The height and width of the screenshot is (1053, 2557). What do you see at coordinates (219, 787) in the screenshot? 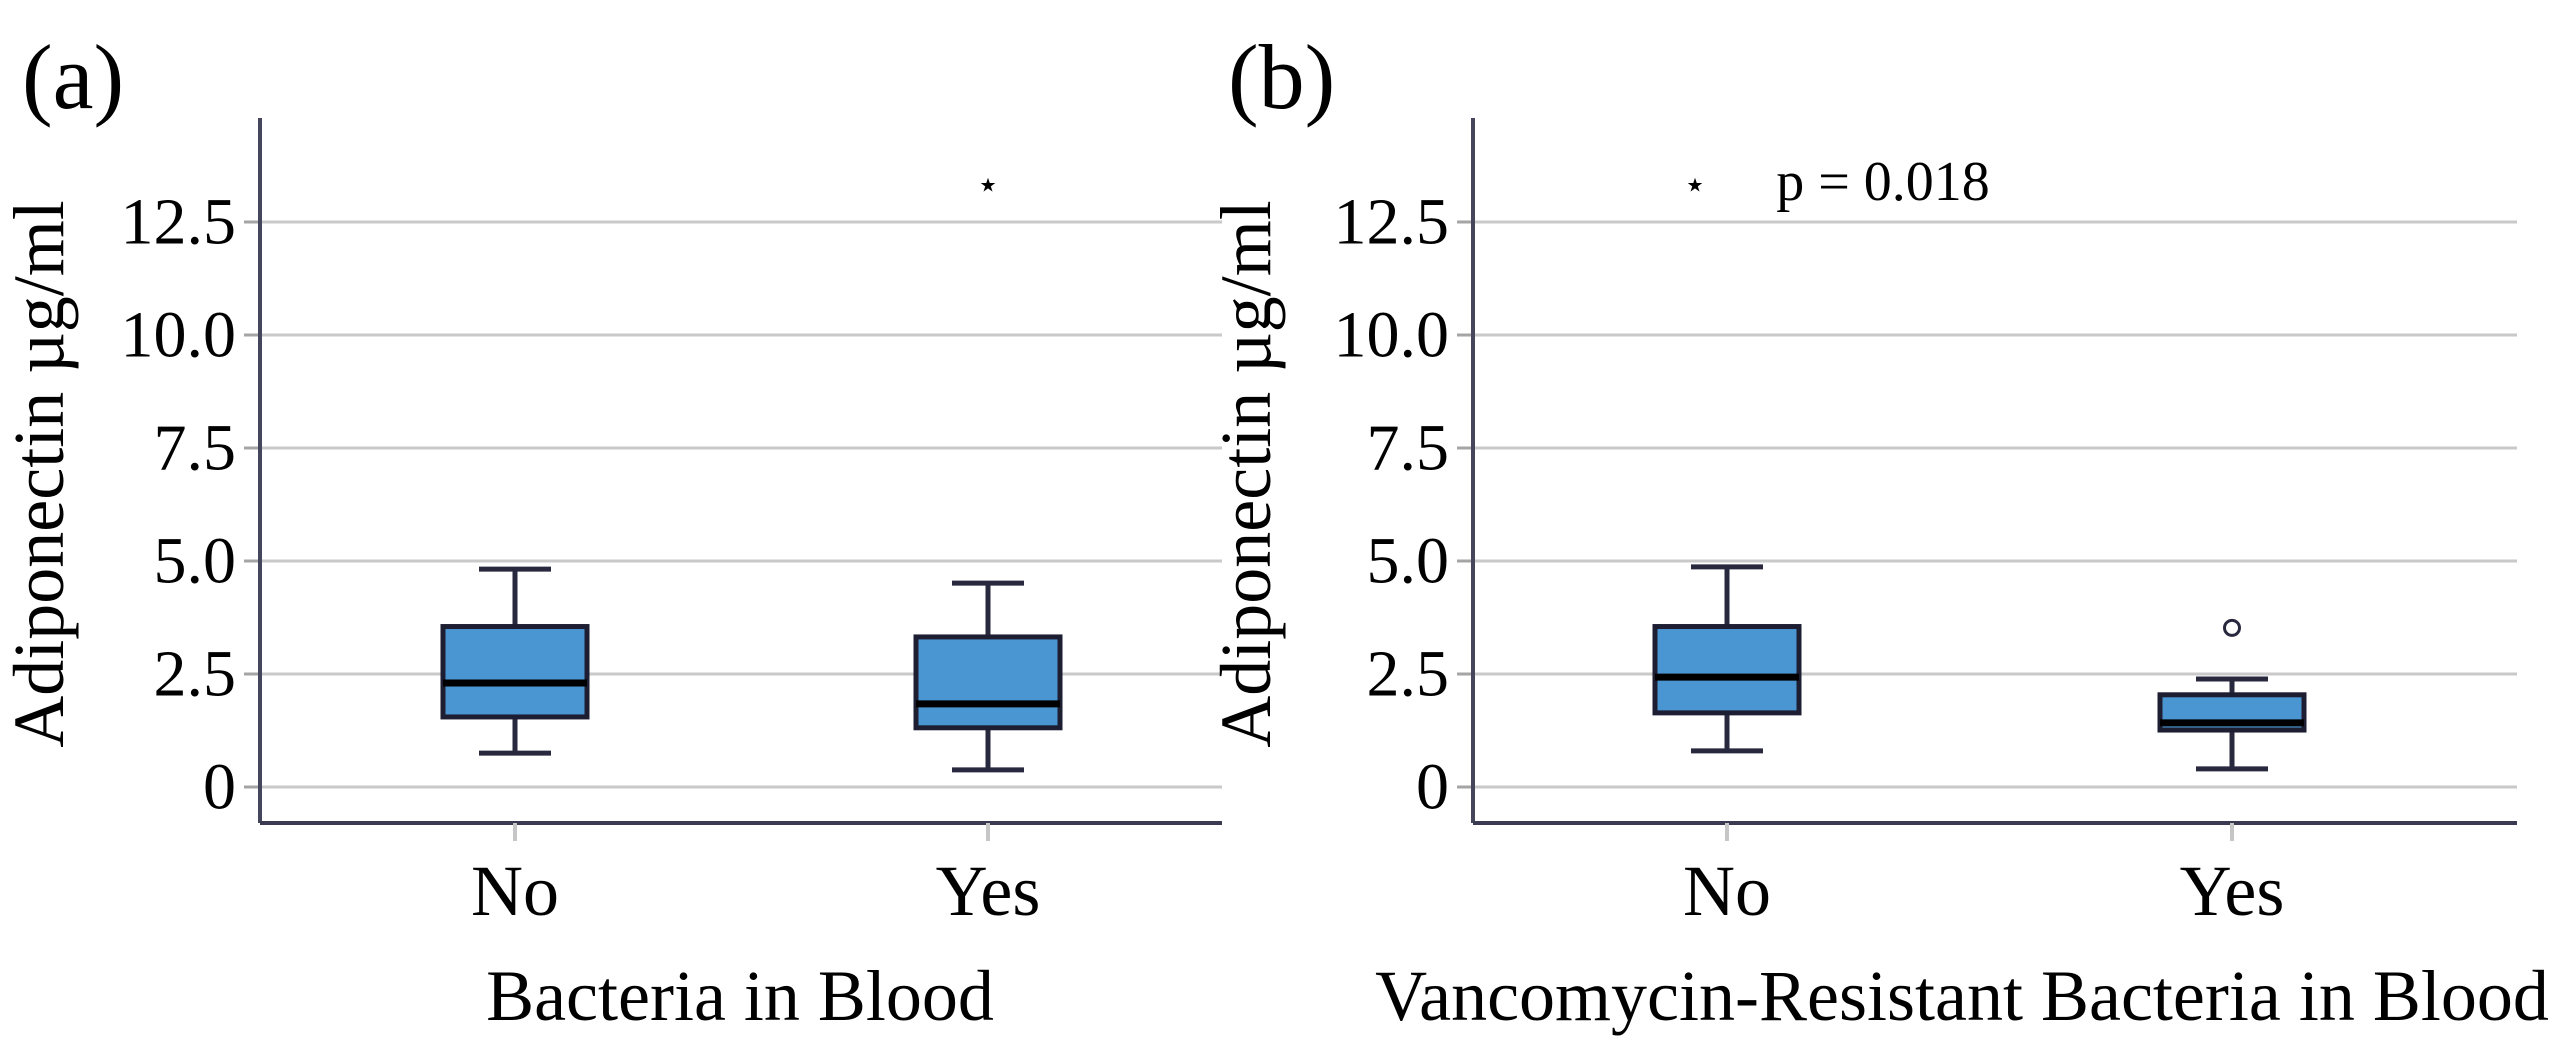
I see `panel-a-ytick-label: 0` at bounding box center [219, 787].